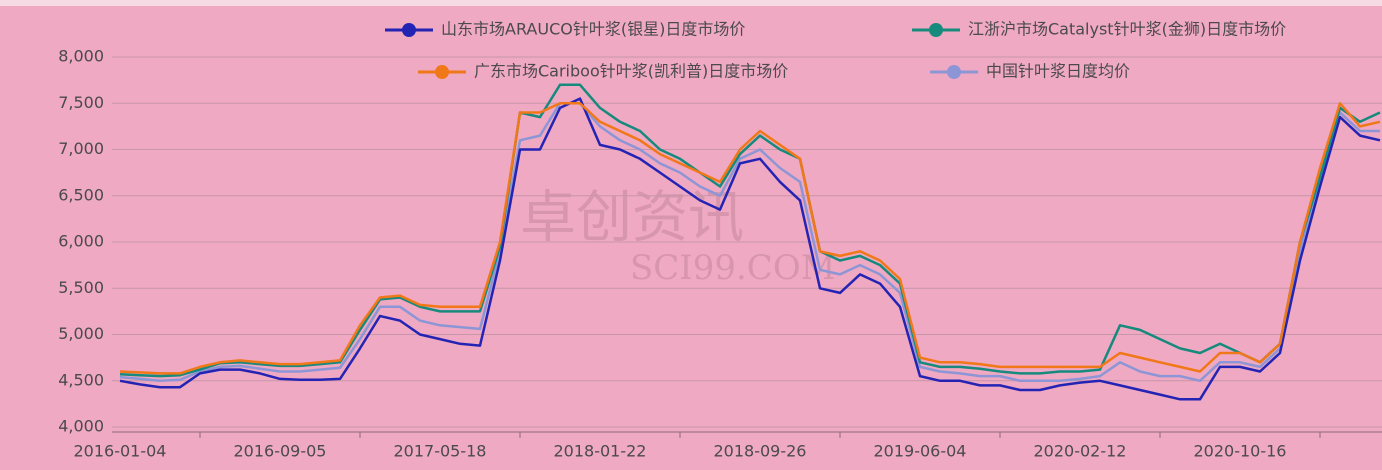 This screenshot has height=470, width=1382. What do you see at coordinates (81, 102) in the screenshot?
I see `y-tick-label: 7,500` at bounding box center [81, 102].